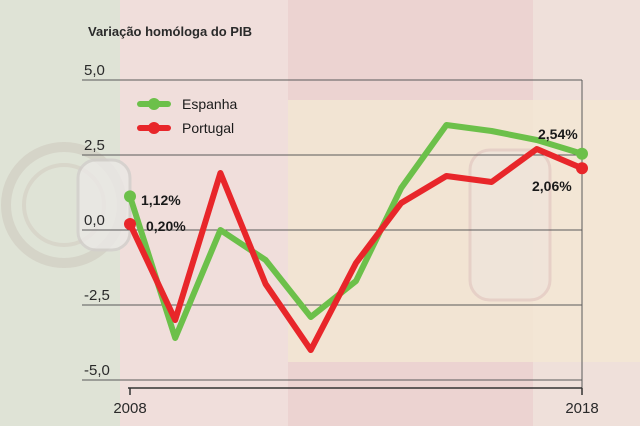 This screenshot has width=640, height=426. I want to click on legend: Espanha Portugal, so click(187, 116).